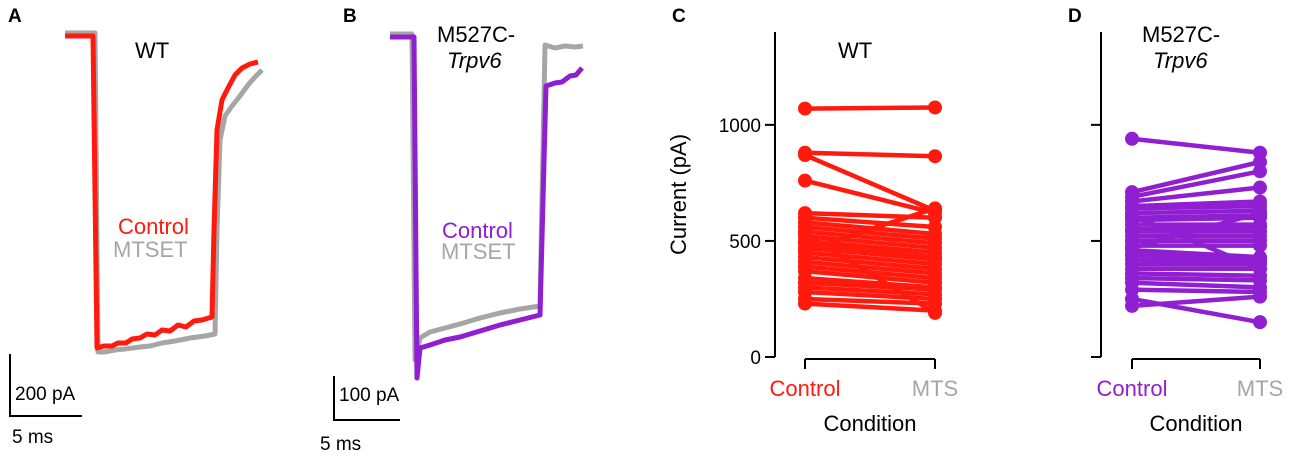 The width and height of the screenshot is (1300, 460). What do you see at coordinates (678, 194) in the screenshot?
I see `y-axis-label: Current (pA)` at bounding box center [678, 194].